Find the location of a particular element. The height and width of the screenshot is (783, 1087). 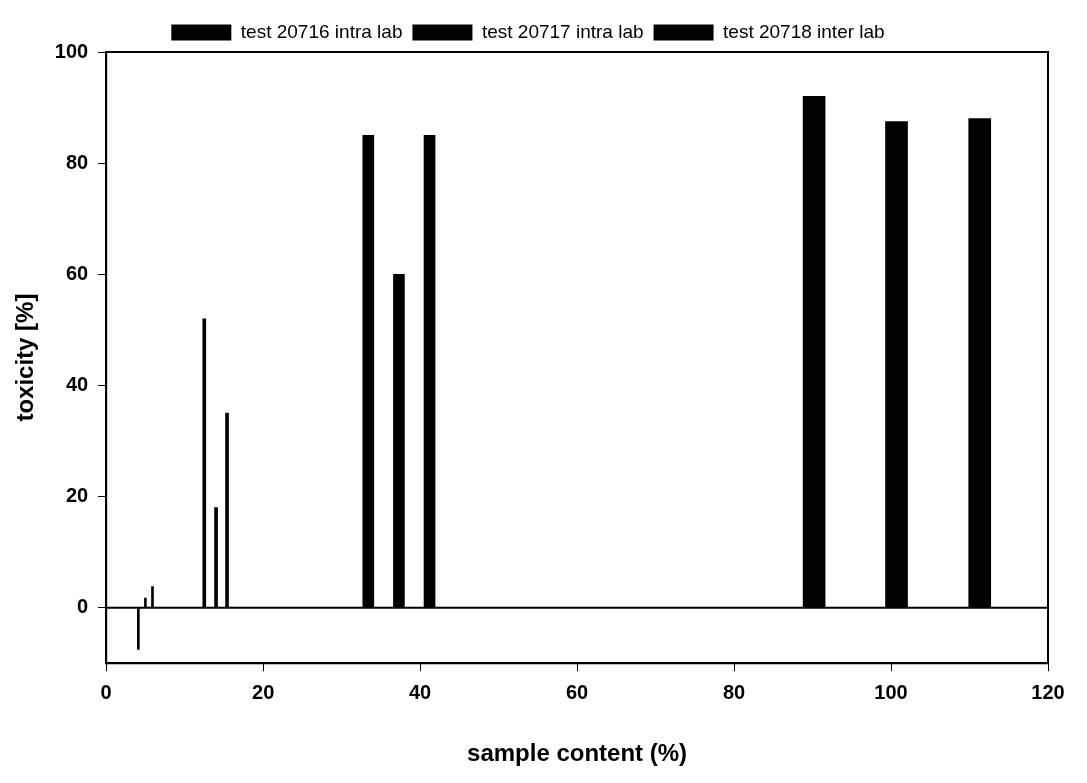

y-tick-label: 60 is located at coordinates (77, 272).